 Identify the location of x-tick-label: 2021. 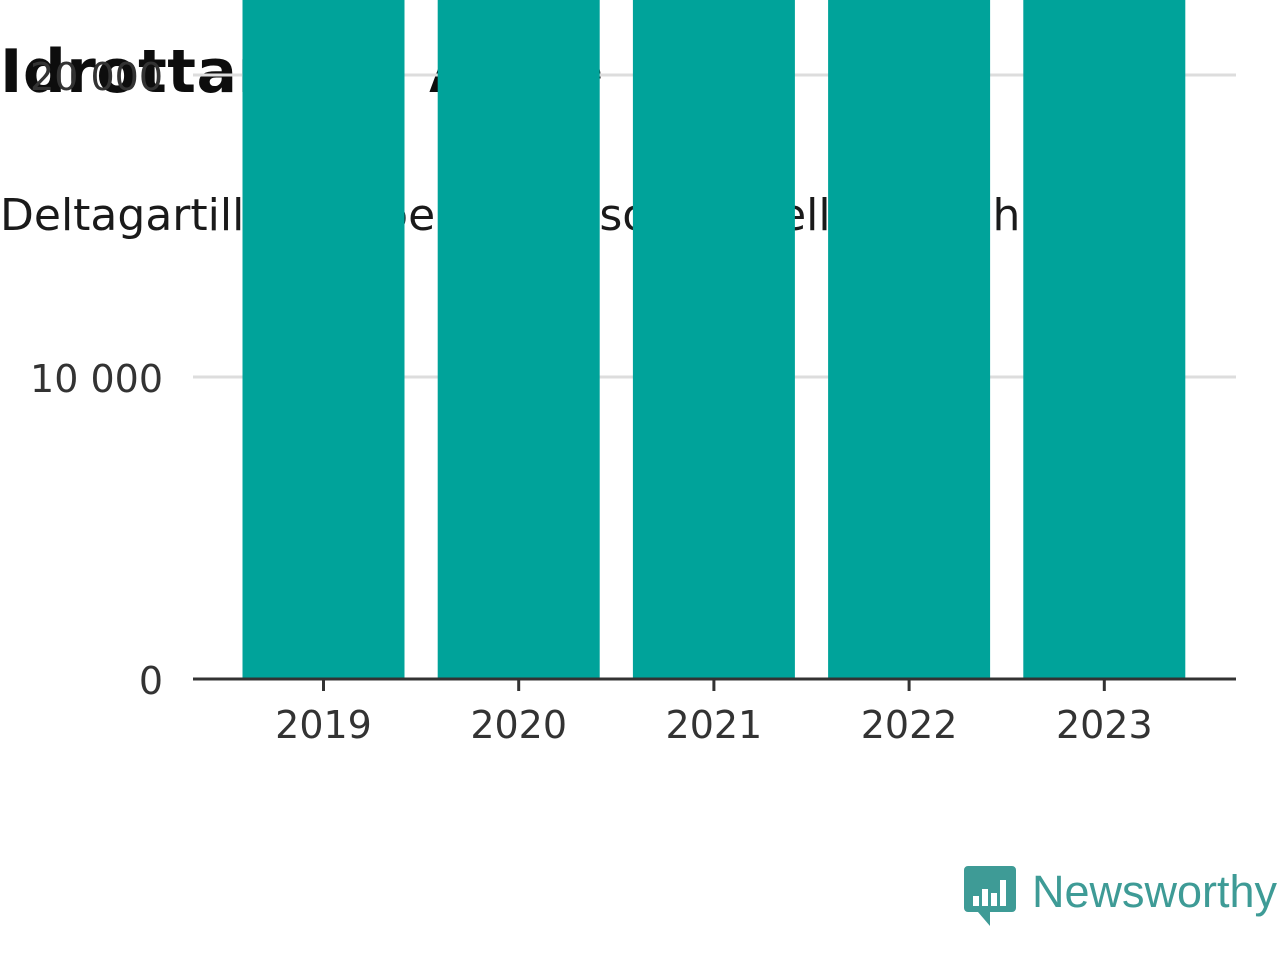
(714, 725).